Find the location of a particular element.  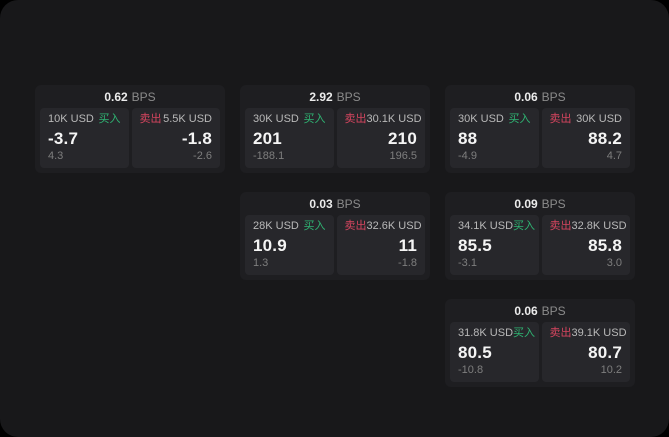

sell-price: 88.2 is located at coordinates (605, 138).